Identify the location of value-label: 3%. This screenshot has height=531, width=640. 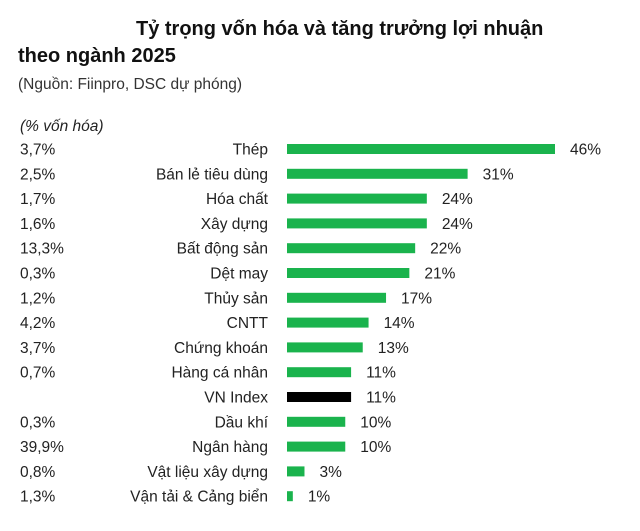
(330, 472).